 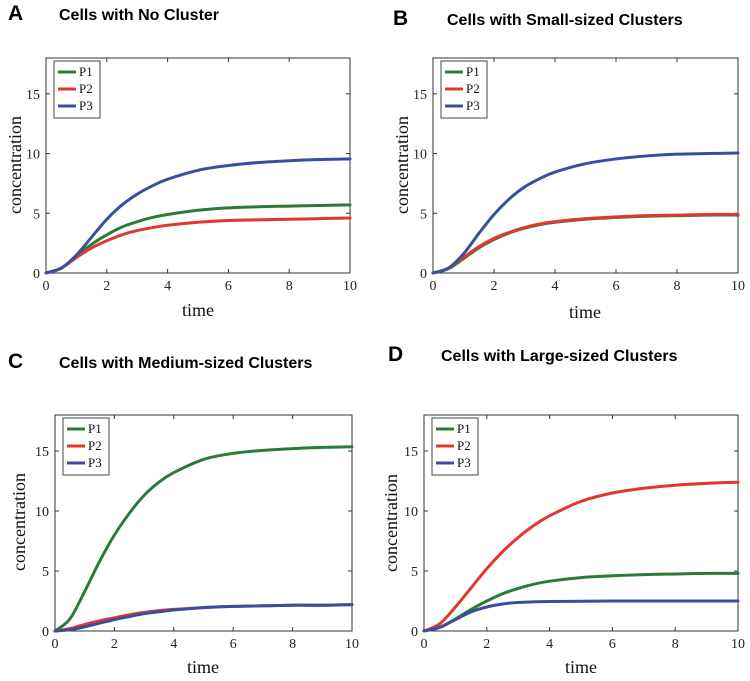 What do you see at coordinates (565, 20) in the screenshot?
I see `chart-title: Cells with Small-sized Clusters` at bounding box center [565, 20].